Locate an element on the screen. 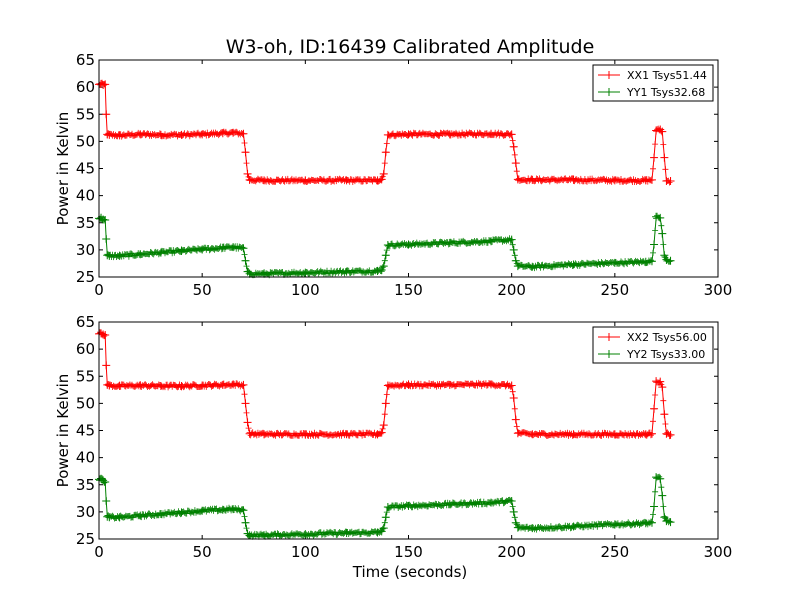  y-tick-label: 60 is located at coordinates (85, 349).